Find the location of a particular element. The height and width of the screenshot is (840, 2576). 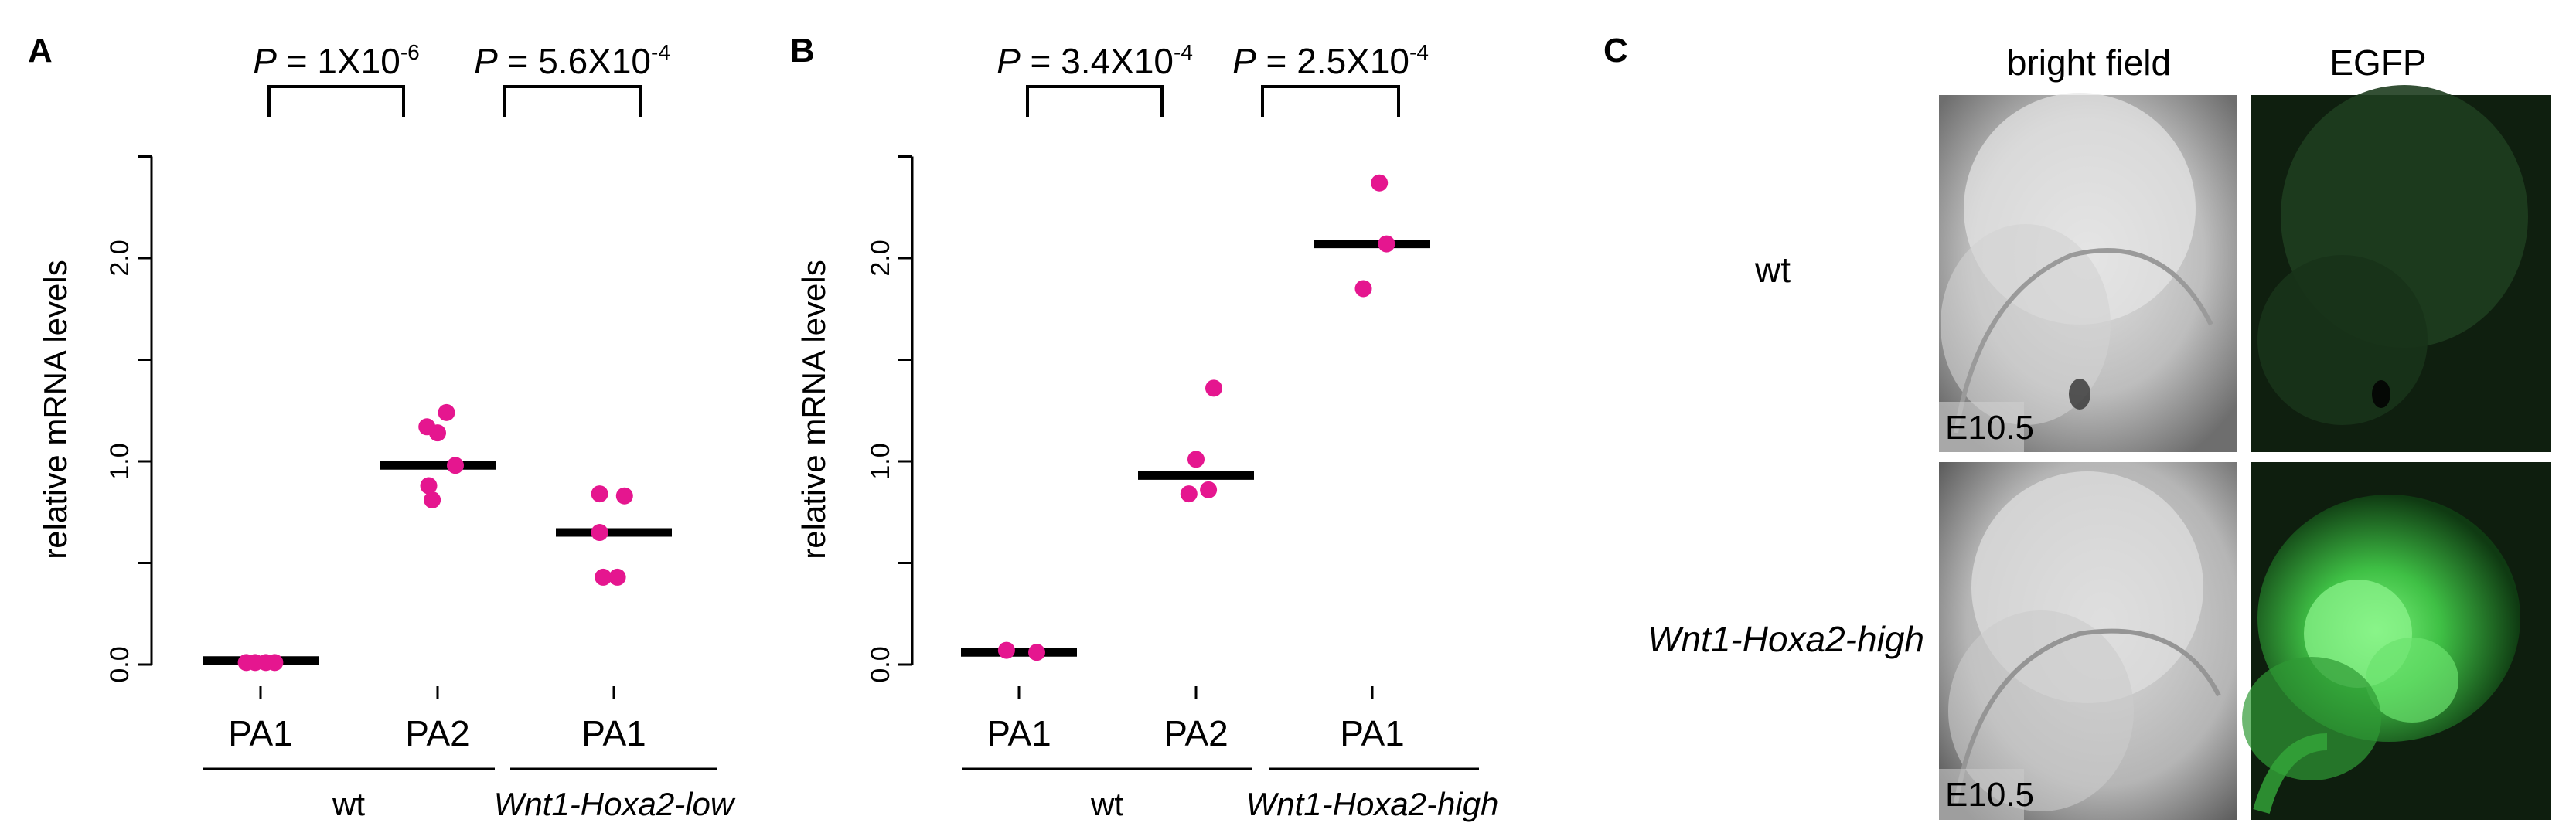

panel-letter-a: A is located at coordinates (40, 51).